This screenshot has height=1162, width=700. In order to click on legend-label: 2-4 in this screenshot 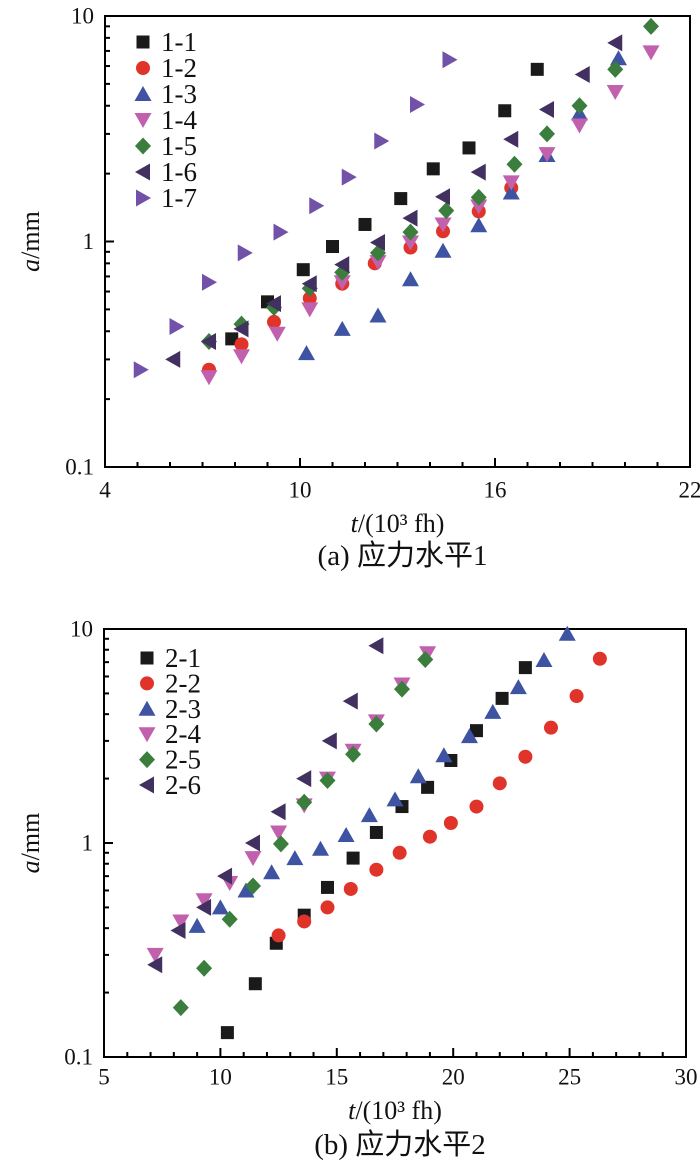, I will do `click(183, 734)`.